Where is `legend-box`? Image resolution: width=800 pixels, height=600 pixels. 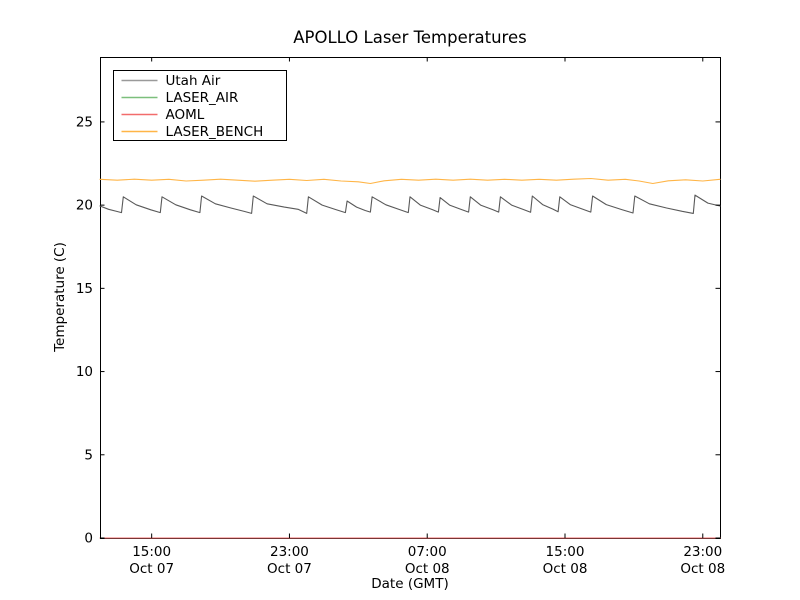
legend-box is located at coordinates (200, 105).